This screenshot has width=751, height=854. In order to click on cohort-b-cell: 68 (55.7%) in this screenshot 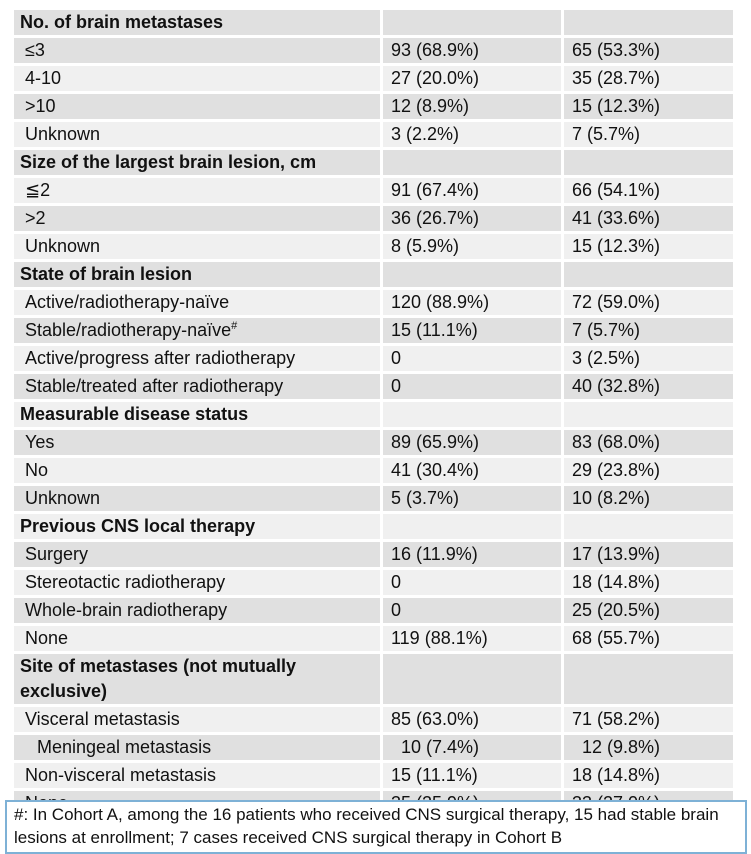, I will do `click(648, 638)`.